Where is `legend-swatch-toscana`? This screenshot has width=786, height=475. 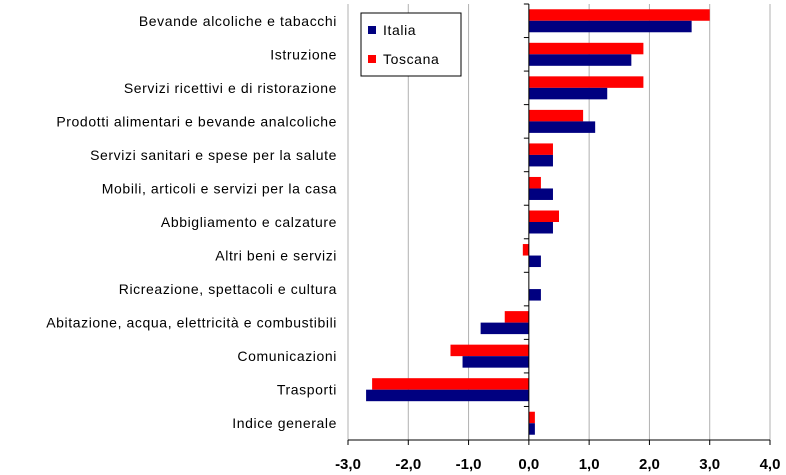
legend-swatch-toscana is located at coordinates (372, 59).